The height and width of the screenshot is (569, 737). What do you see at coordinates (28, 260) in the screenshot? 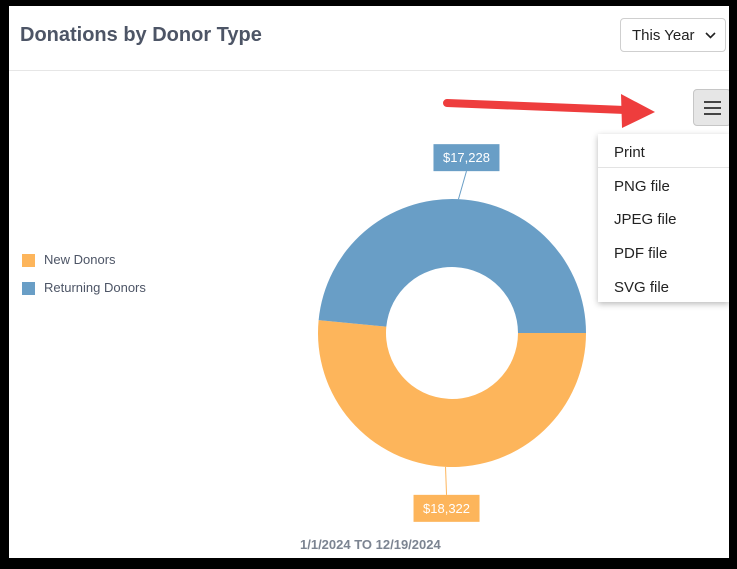
I see `legend-swatch-new-donors` at bounding box center [28, 260].